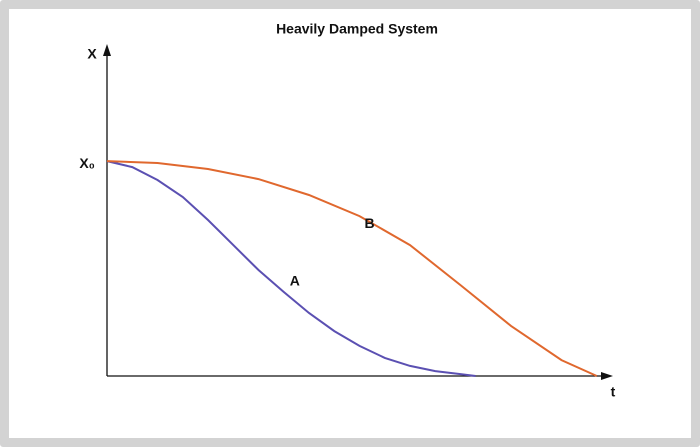 The width and height of the screenshot is (700, 447). I want to click on y-arrow, so click(107, 50).